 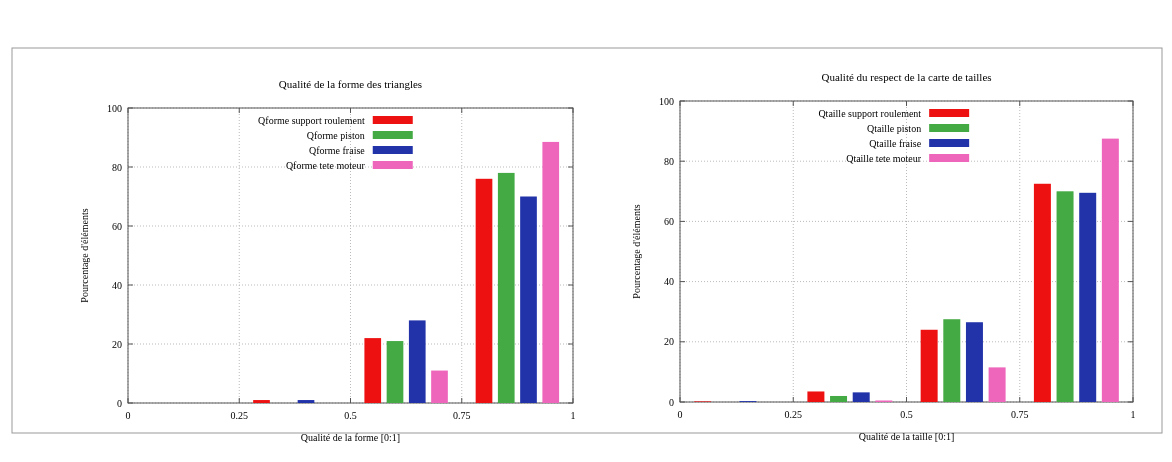 What do you see at coordinates (884, 158) in the screenshot?
I see `legend-label: Qtaille tete moteur` at bounding box center [884, 158].